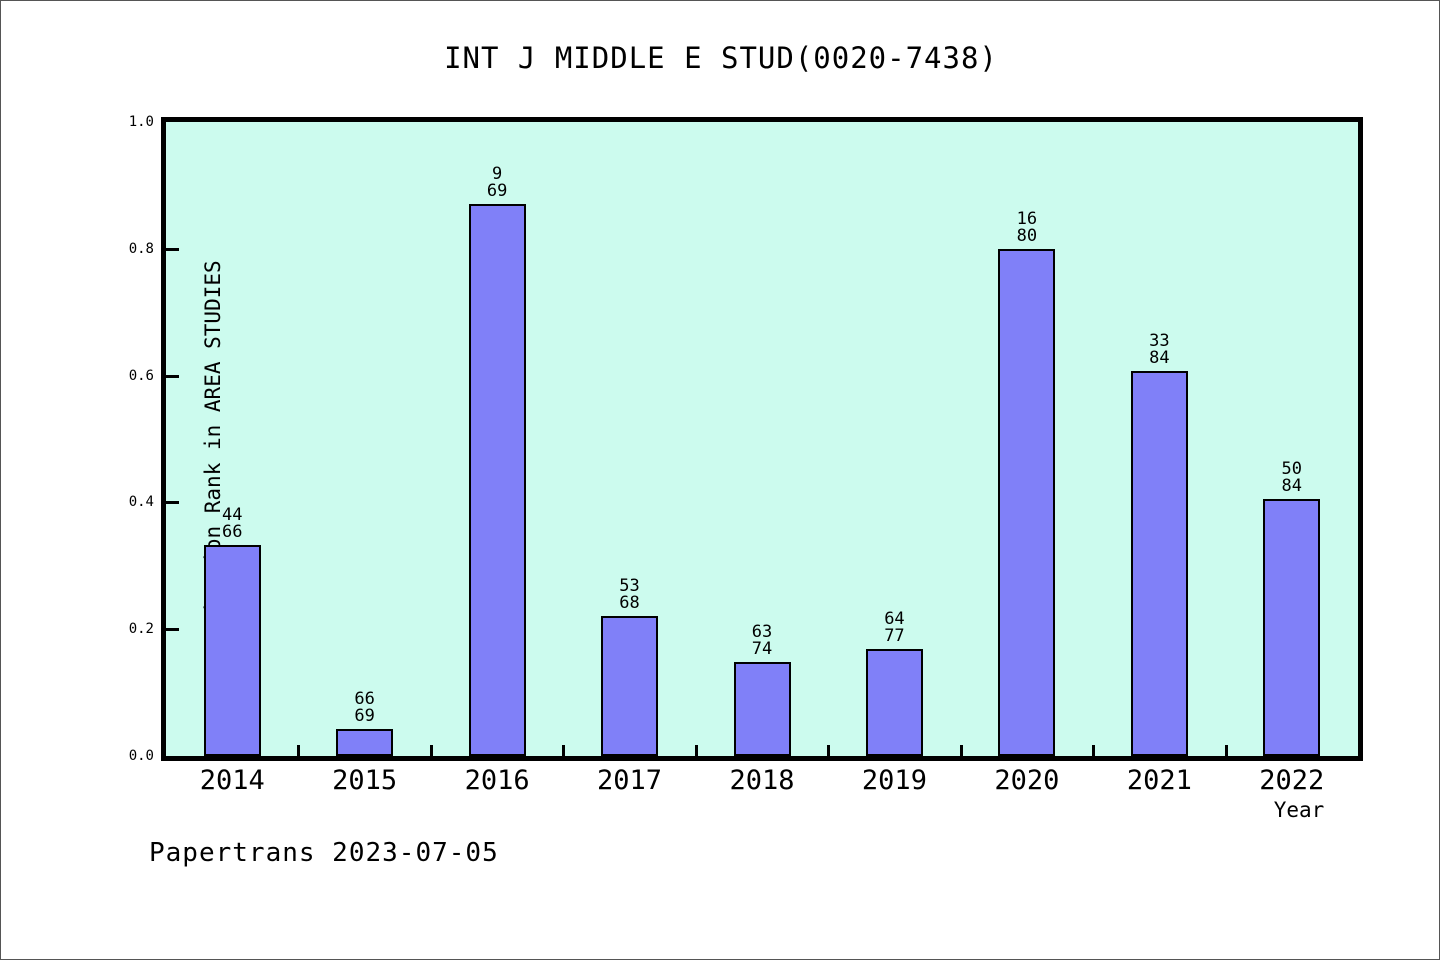 The image size is (1440, 960). What do you see at coordinates (721, 58) in the screenshot?
I see `chart-title: INT J MIDDLE E STUD(0020-7438)` at bounding box center [721, 58].